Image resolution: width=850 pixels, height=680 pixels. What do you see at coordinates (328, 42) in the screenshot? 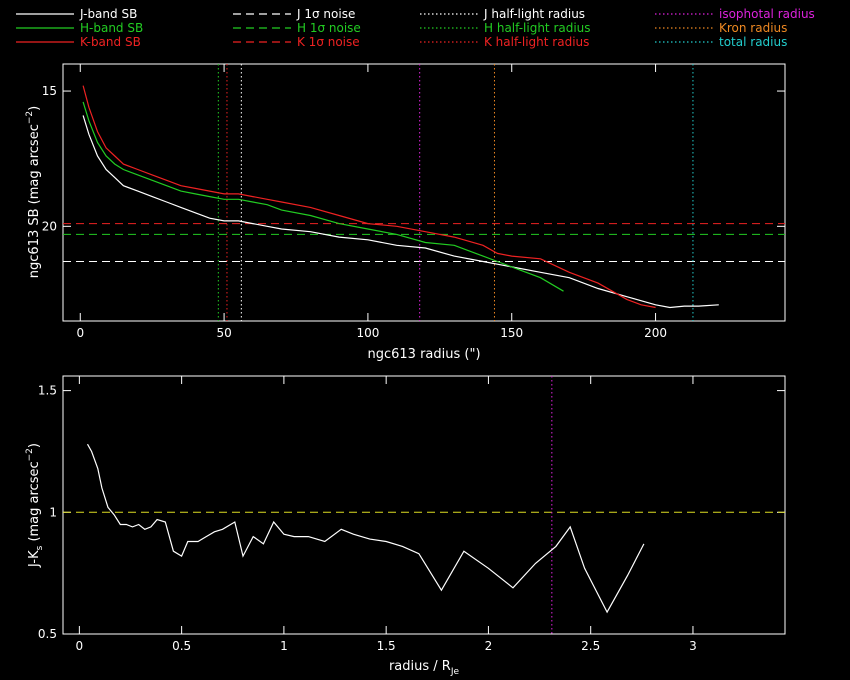
I see `legend-label-k-1-noise: K 1σ noise` at bounding box center [328, 42].